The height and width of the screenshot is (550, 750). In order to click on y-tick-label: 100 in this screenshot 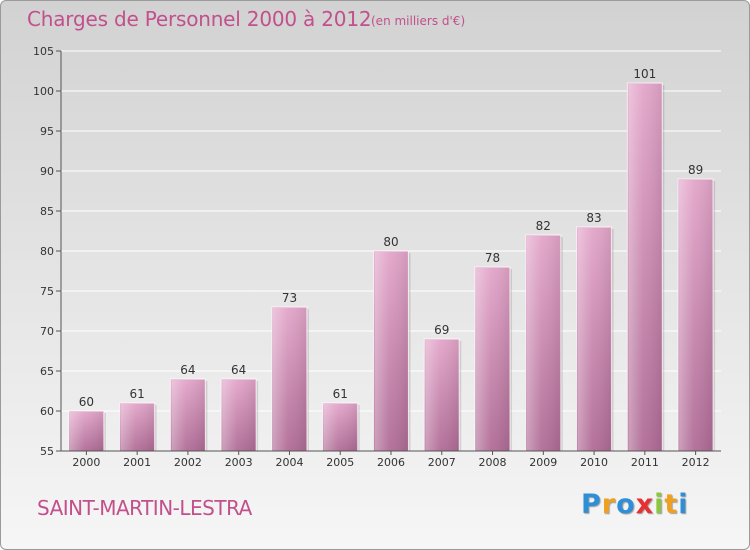, I will do `click(43, 91)`.